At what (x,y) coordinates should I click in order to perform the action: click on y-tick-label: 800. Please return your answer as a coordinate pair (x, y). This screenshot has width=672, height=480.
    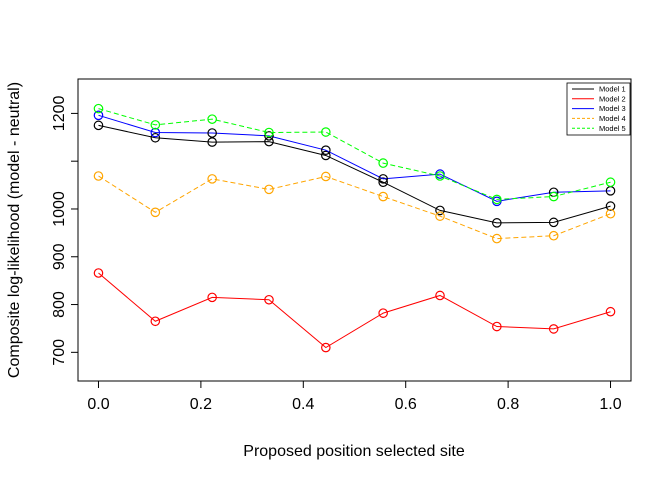
    Looking at the image, I should click on (59, 304).